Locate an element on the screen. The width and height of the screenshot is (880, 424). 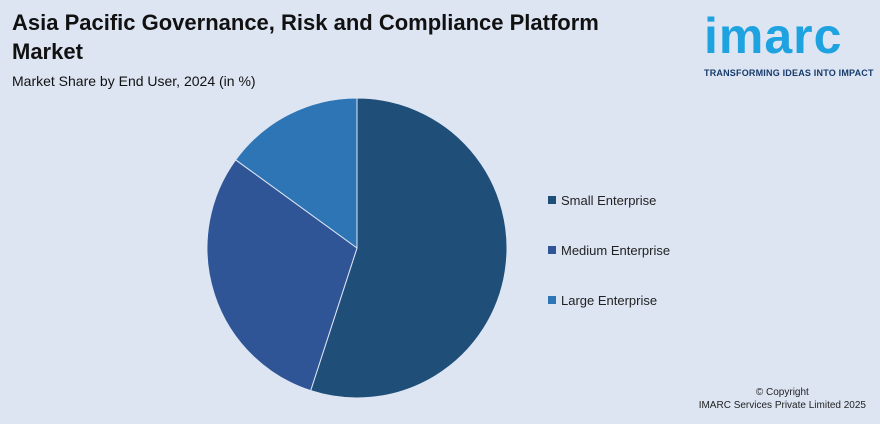
pie-slice-large-enterprise is located at coordinates (296, 173).